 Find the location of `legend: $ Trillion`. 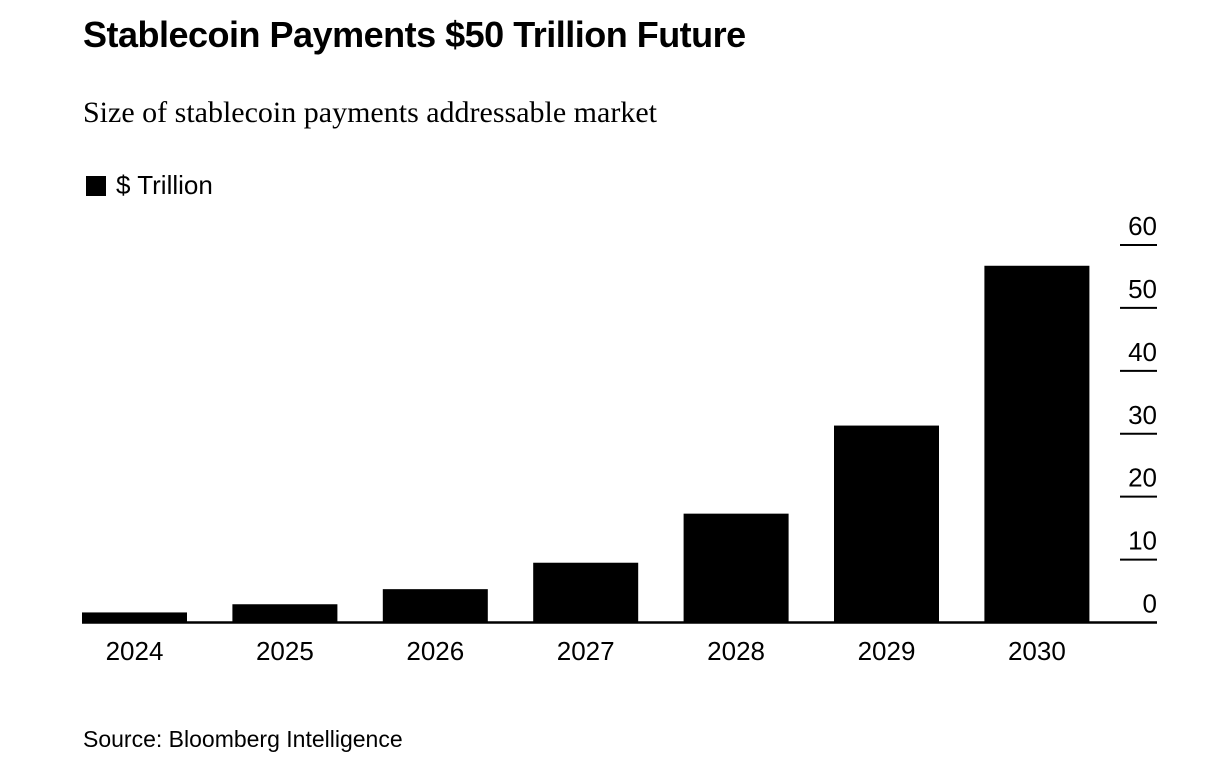

legend: $ Trillion is located at coordinates (149, 185).